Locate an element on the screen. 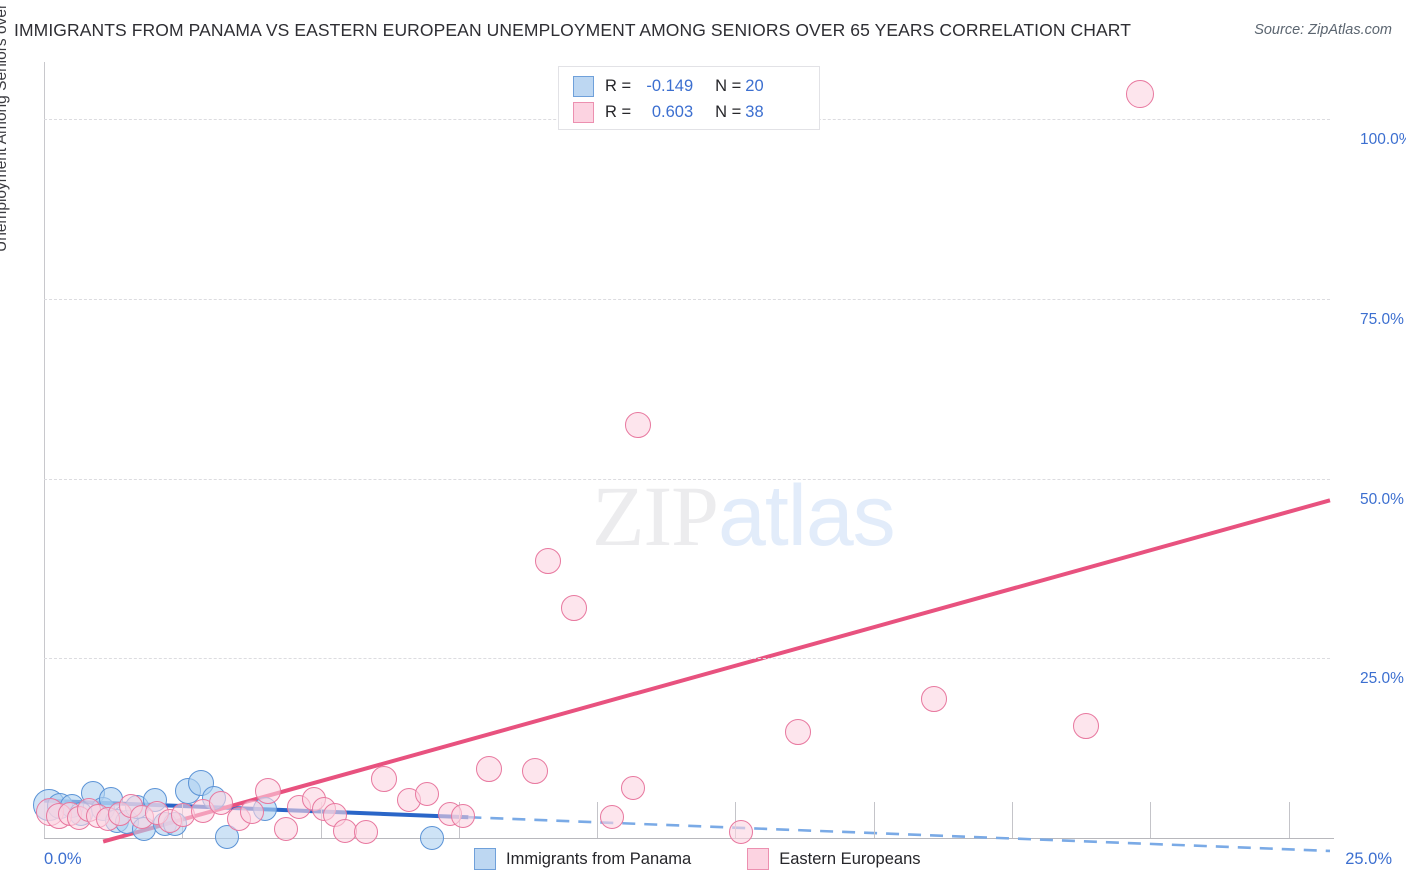 The width and height of the screenshot is (1406, 892). source-attribution: Source: ZipAtlas.com is located at coordinates (1323, 30).